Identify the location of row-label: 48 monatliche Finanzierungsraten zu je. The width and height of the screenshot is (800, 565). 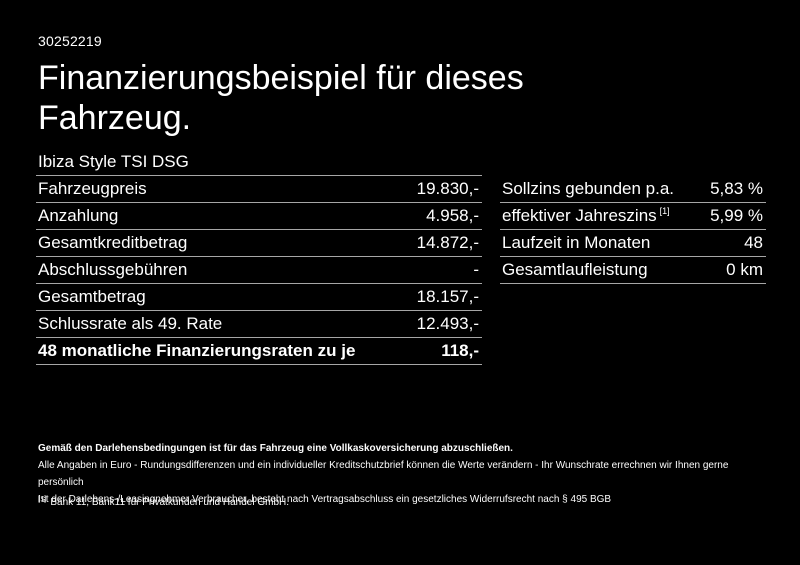
(197, 350).